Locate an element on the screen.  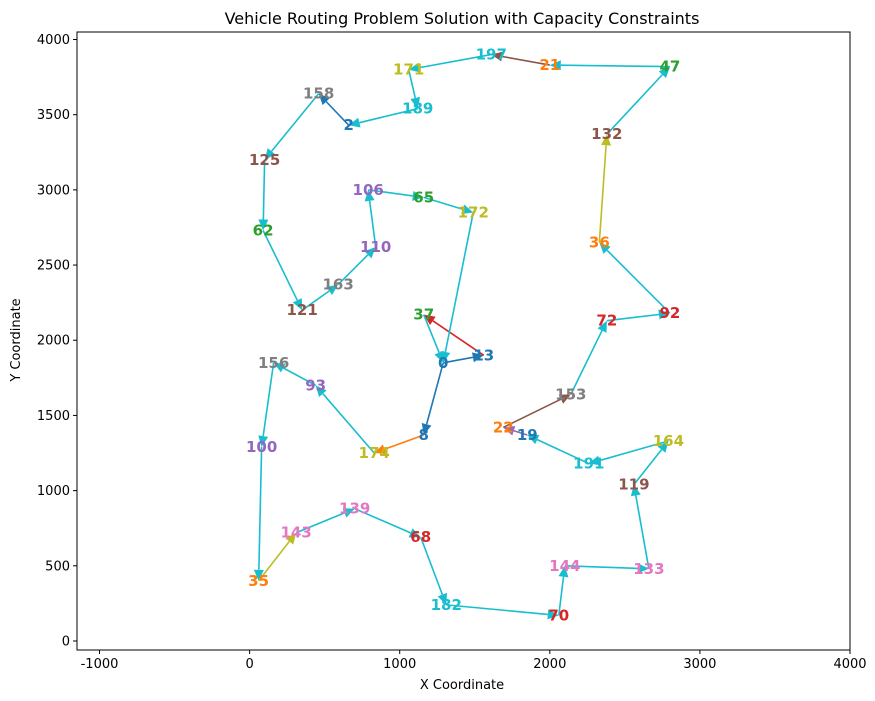
node-label-132: 132 is located at coordinates (606, 134).